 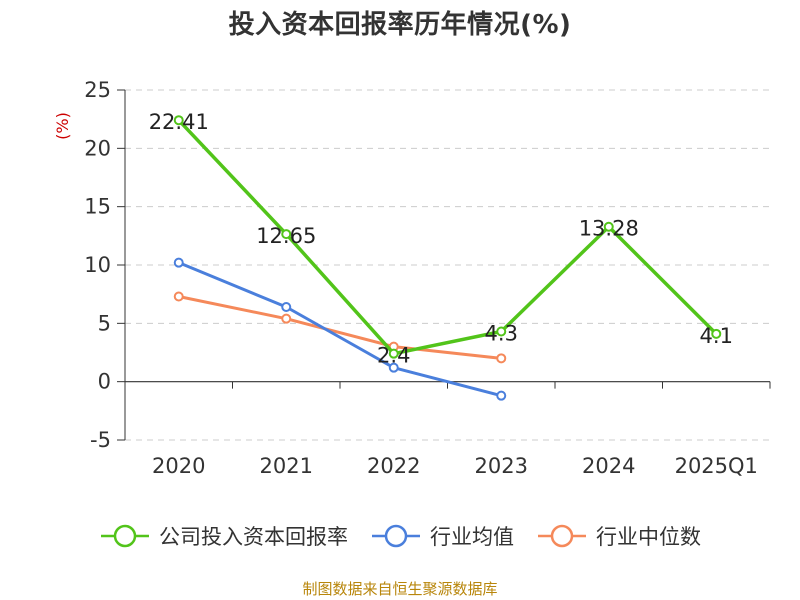 I want to click on data-label: 4.3, so click(x=501, y=334).